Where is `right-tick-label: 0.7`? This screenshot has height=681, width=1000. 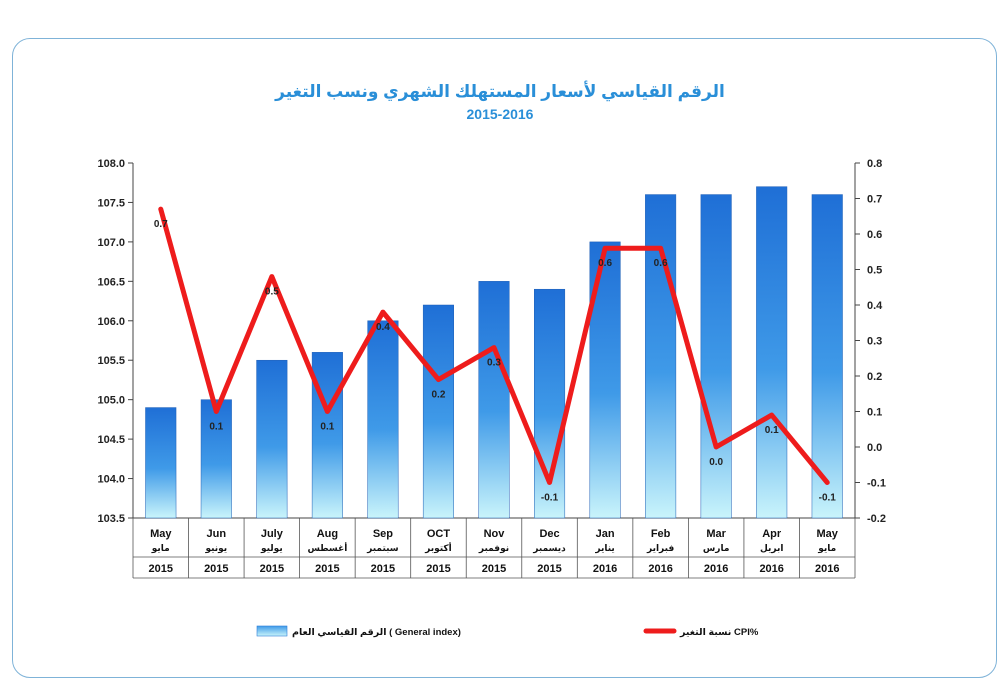 right-tick-label: 0.7 is located at coordinates (874, 200).